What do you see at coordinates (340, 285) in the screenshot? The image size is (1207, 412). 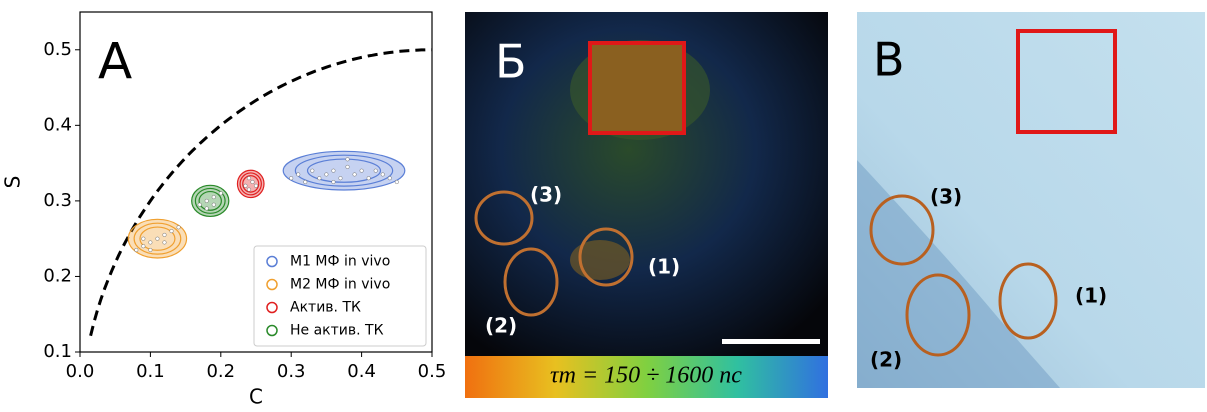 I see `legend-label: M2 МФ in vivo` at bounding box center [340, 285].